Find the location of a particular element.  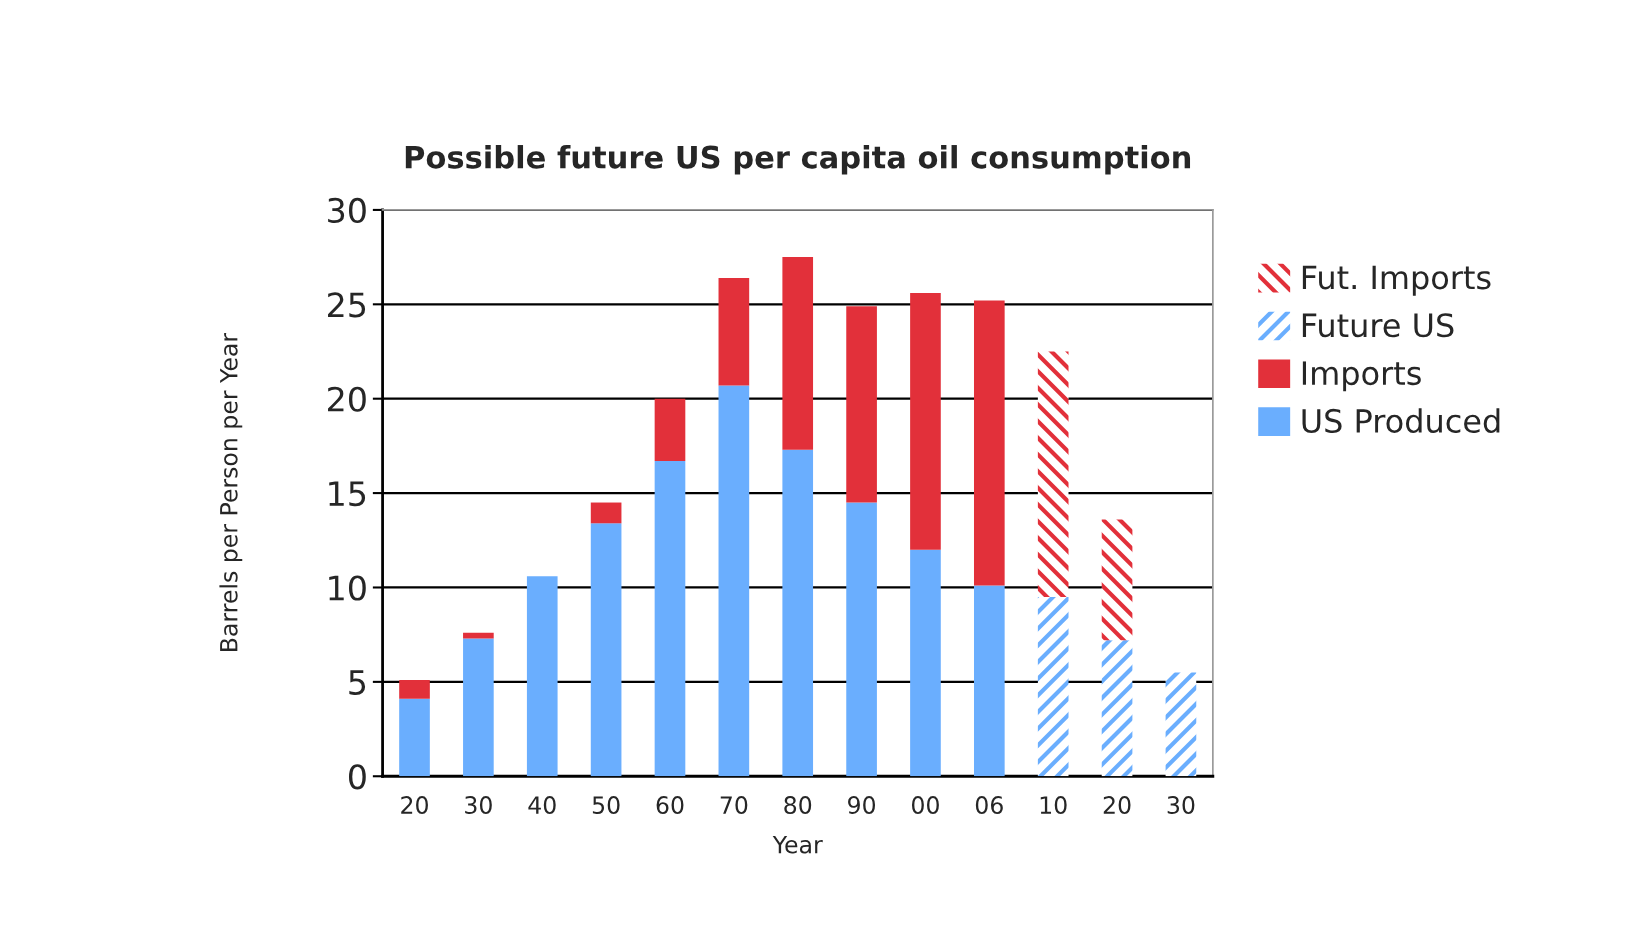

y-tick-label: 25 is located at coordinates (347, 305).